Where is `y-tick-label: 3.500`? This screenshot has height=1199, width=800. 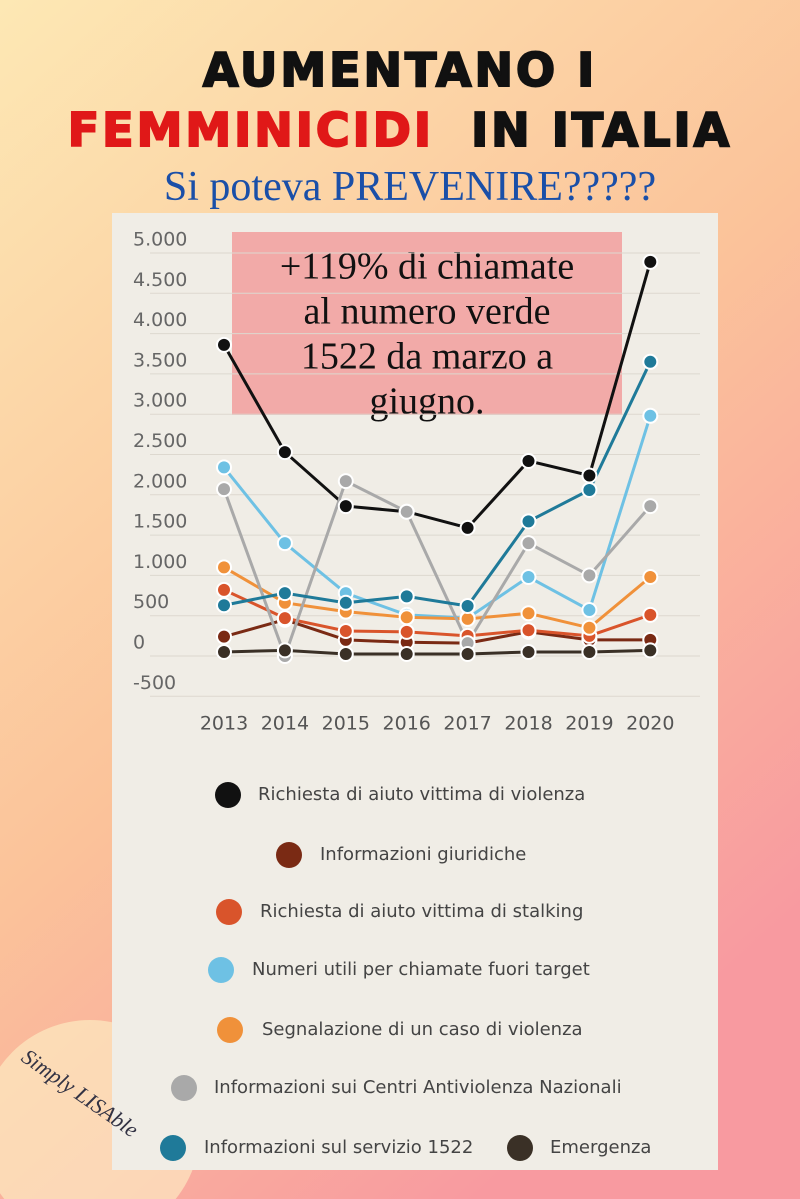
y-tick-label: 3.500 is located at coordinates (160, 360).